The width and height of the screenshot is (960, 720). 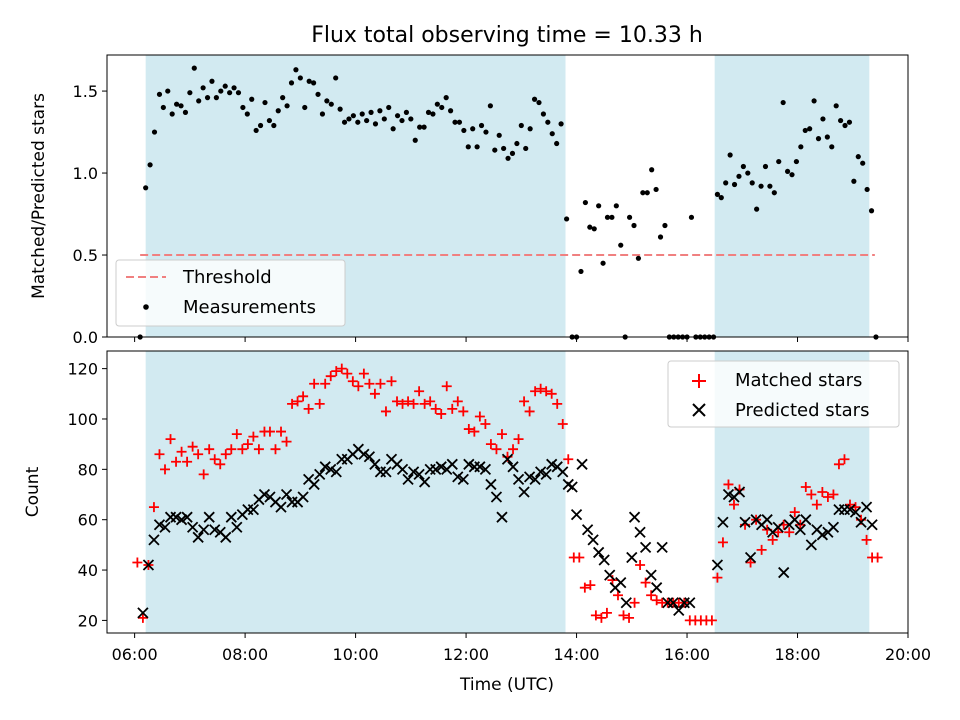 I want to click on x-tick-label: 16:00, so click(x=687, y=654).